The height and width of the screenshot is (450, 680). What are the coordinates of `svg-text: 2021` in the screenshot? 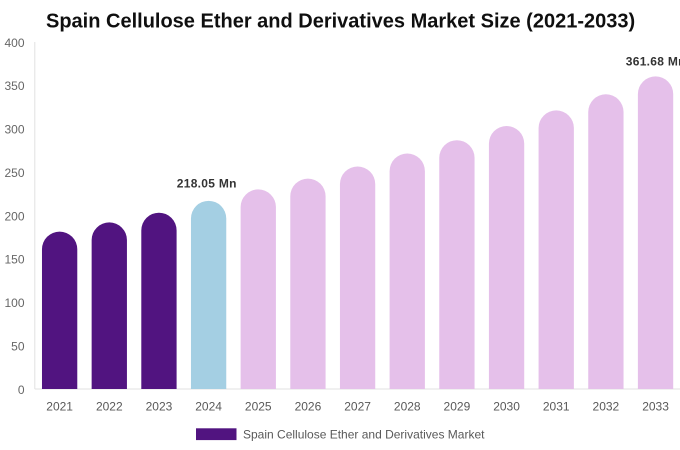 It's located at (59, 407).